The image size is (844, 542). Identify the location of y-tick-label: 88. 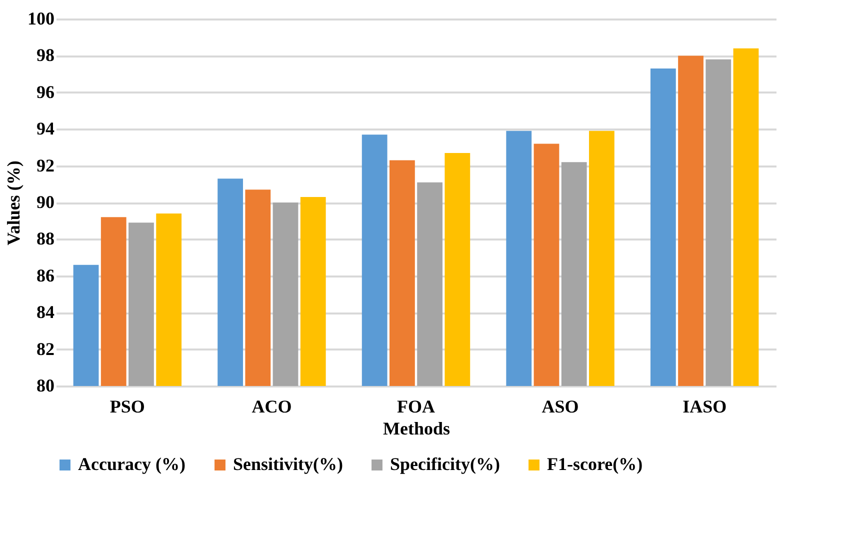
(45, 238).